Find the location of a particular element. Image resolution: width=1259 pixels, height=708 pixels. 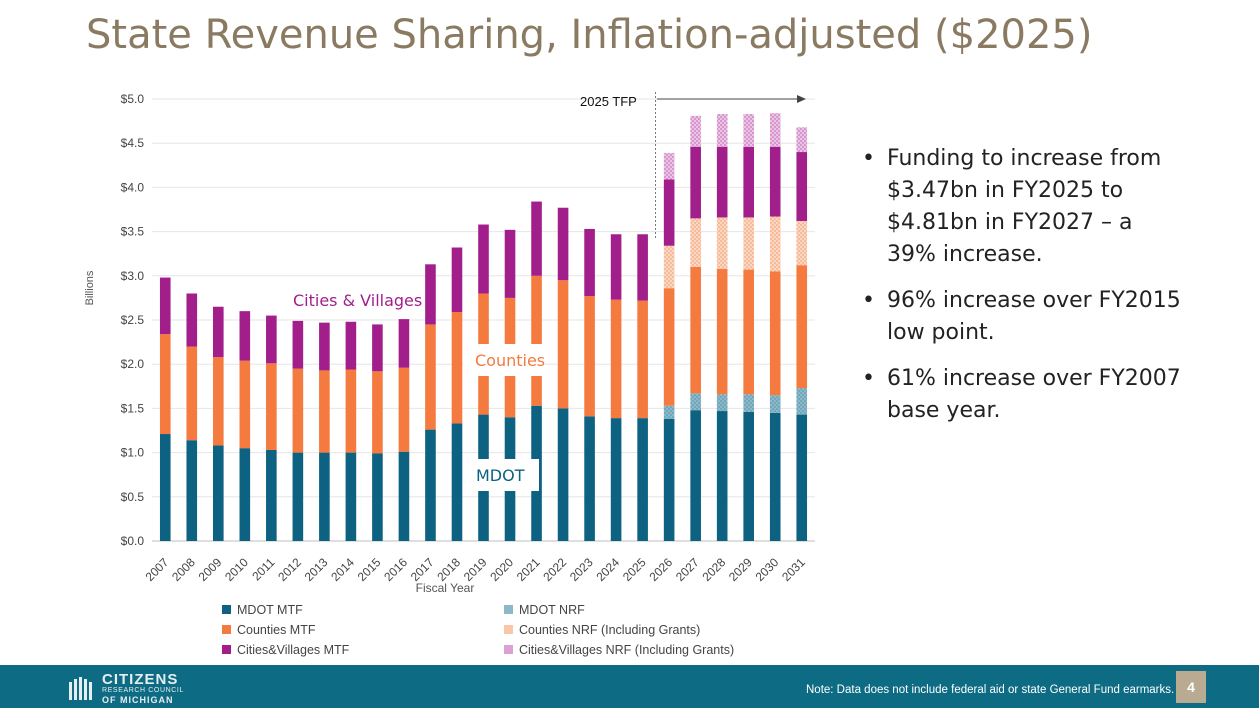

x-tick-label: 2022 is located at coordinates (554, 569).